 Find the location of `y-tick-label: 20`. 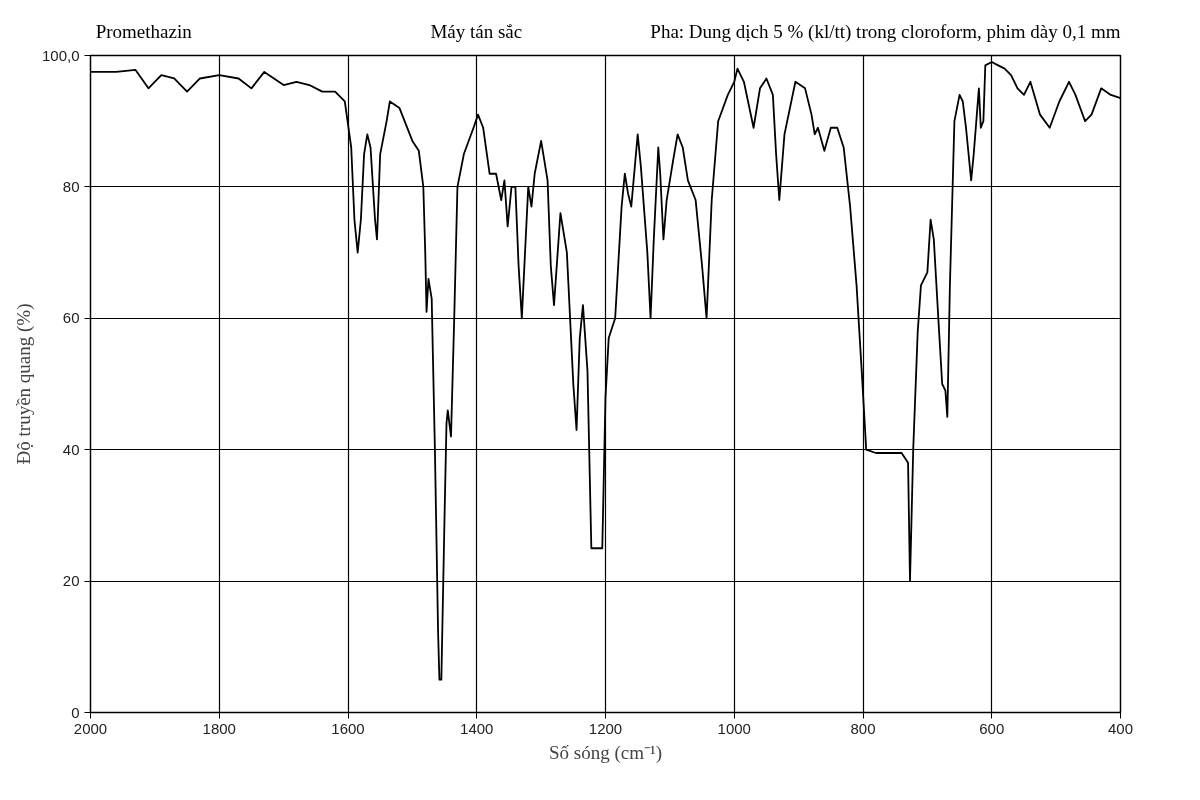

y-tick-label: 20 is located at coordinates (71, 581).